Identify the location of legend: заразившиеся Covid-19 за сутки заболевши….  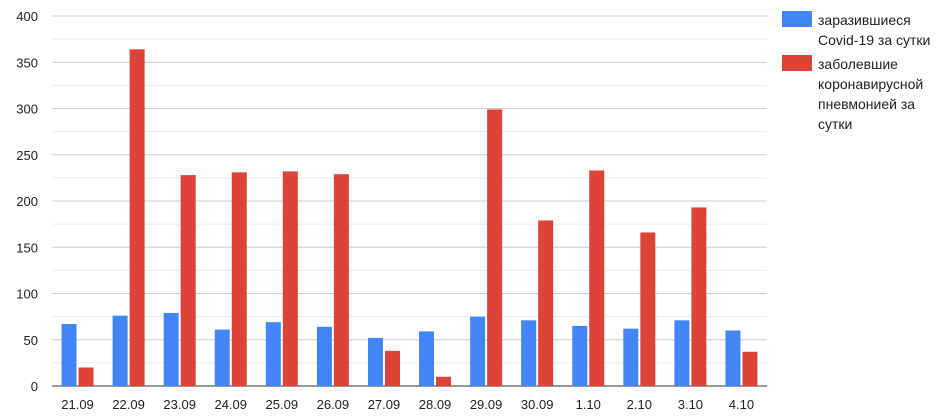
(862, 74).